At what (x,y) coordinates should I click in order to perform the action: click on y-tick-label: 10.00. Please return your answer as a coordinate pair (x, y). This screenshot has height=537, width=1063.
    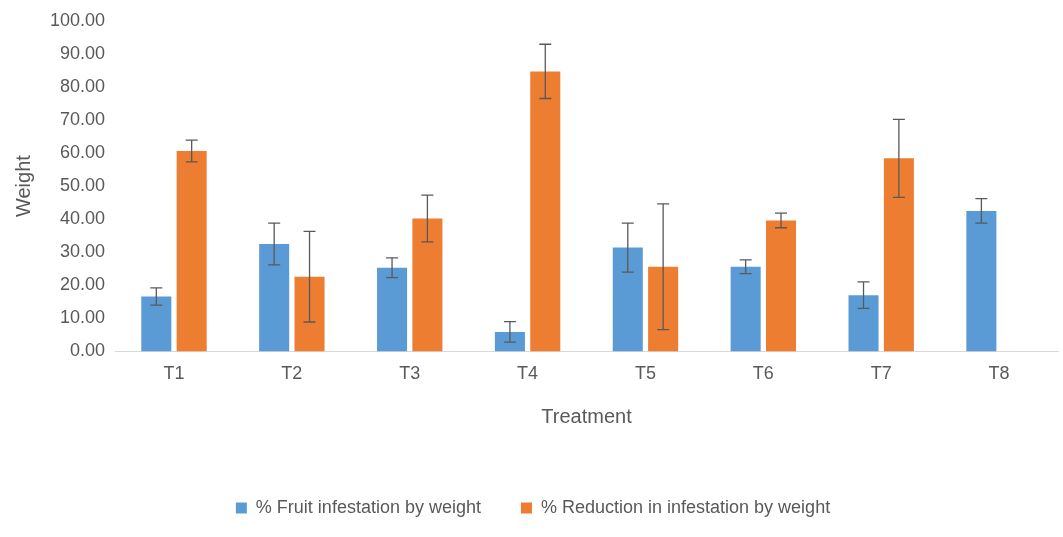
    Looking at the image, I should click on (83, 317).